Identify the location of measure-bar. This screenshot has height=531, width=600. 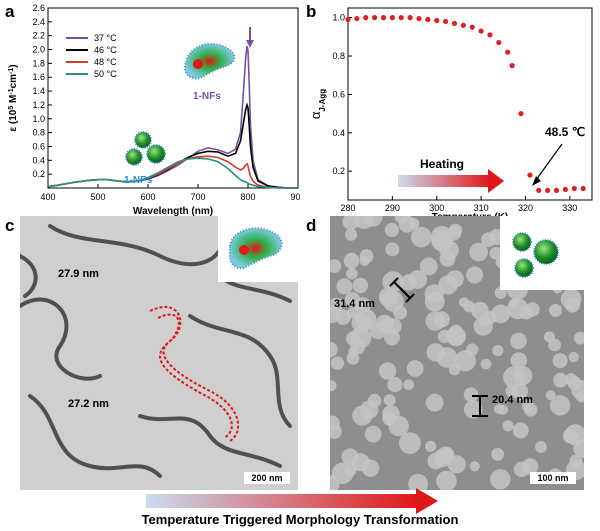
(410, 298).